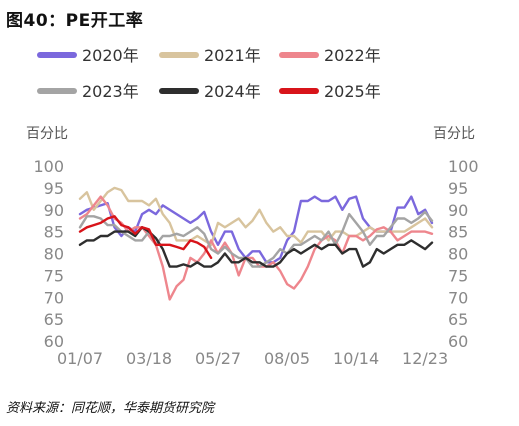 The width and height of the screenshot is (519, 426). Describe the element at coordinates (352, 55) in the screenshot. I see `legend-label: 2022年` at that location.